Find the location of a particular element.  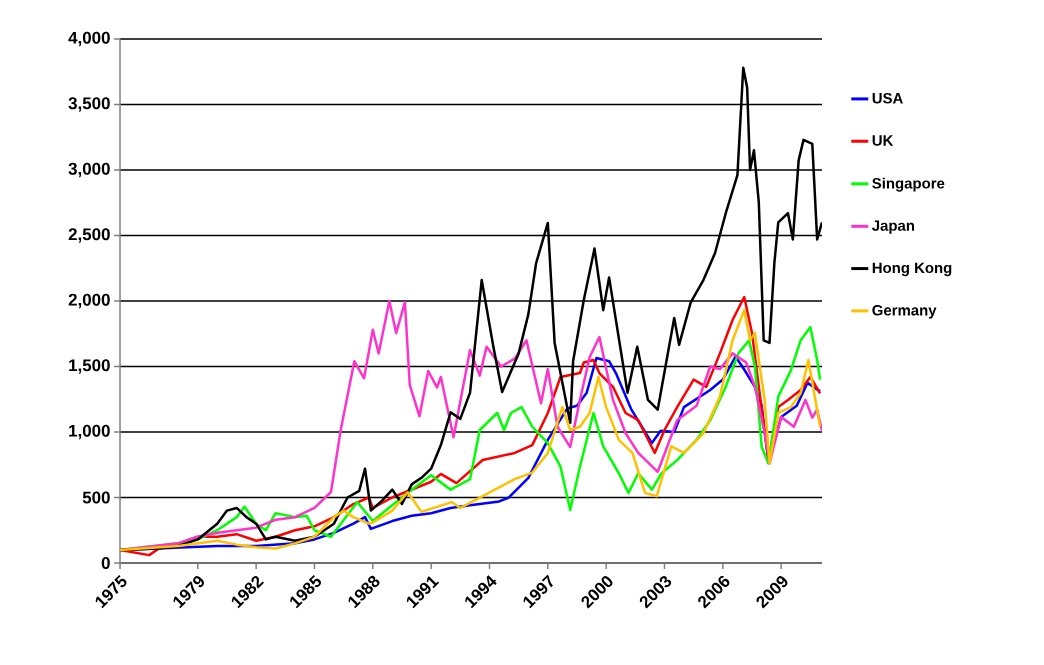

y-tick-label: 0 is located at coordinates (105, 562).